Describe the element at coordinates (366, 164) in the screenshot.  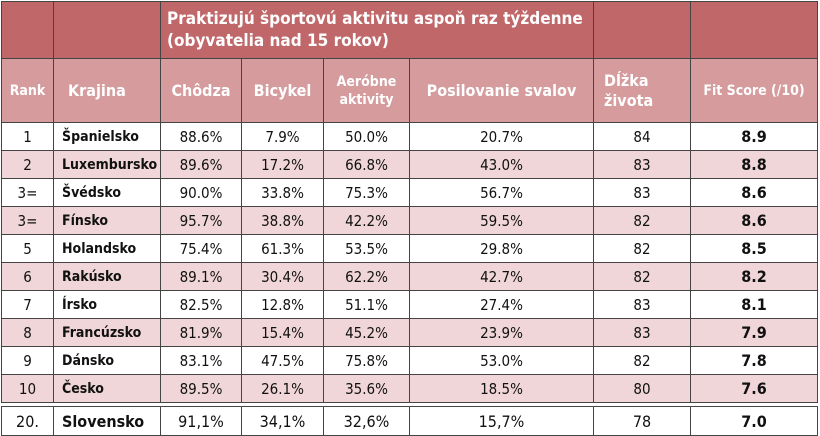
I see `cell-aerobic: 66.8%` at that location.